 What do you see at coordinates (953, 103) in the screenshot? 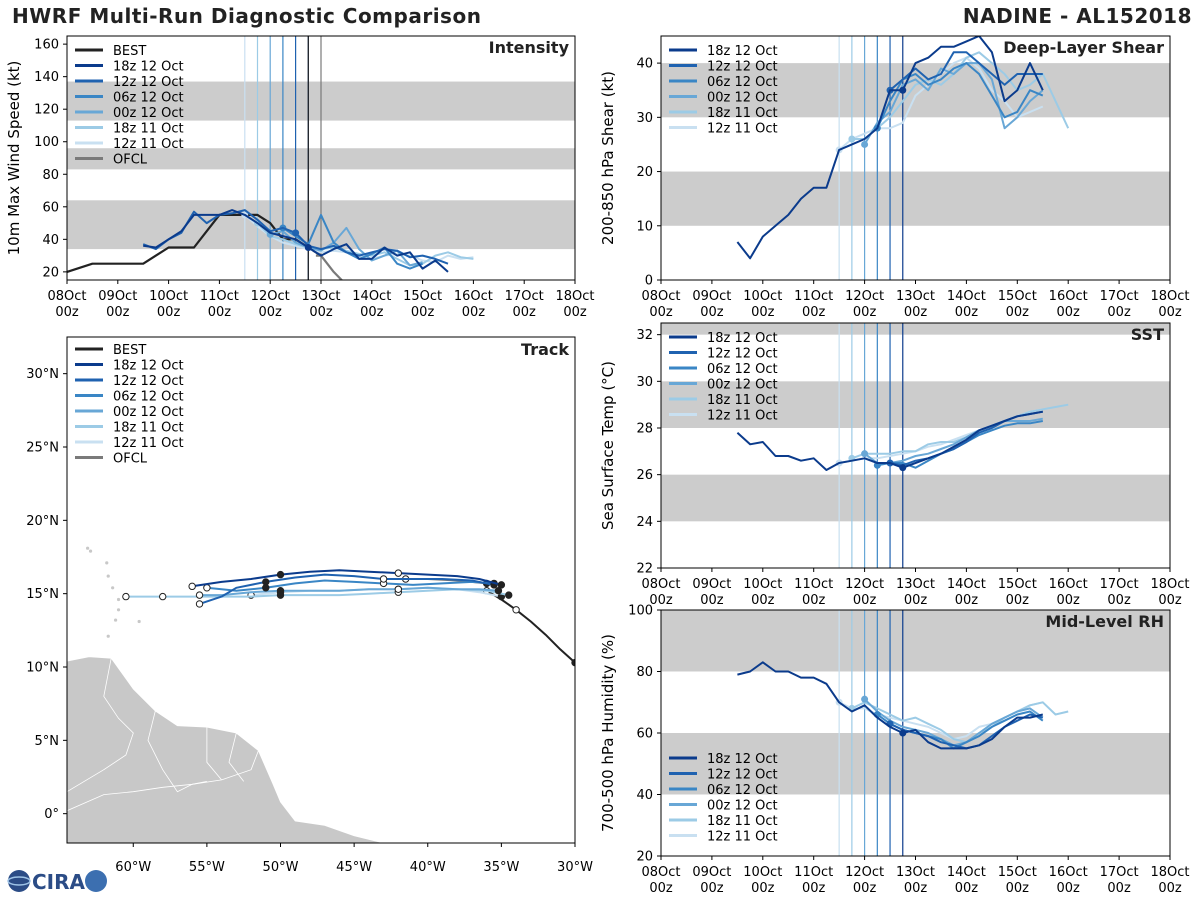
I see `series-line-00z-12-oct` at bounding box center [953, 103].